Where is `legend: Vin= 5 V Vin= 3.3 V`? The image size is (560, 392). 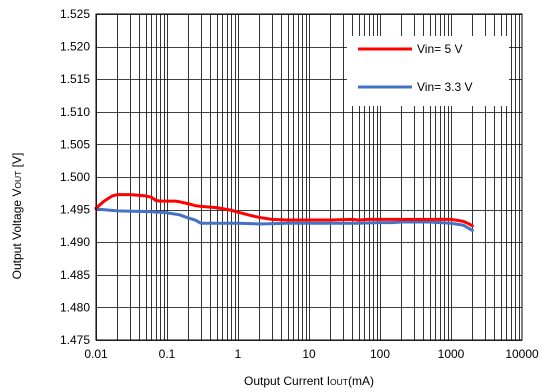
legend: Vin= 5 V Vin= 3.3 V is located at coordinates (428, 71).